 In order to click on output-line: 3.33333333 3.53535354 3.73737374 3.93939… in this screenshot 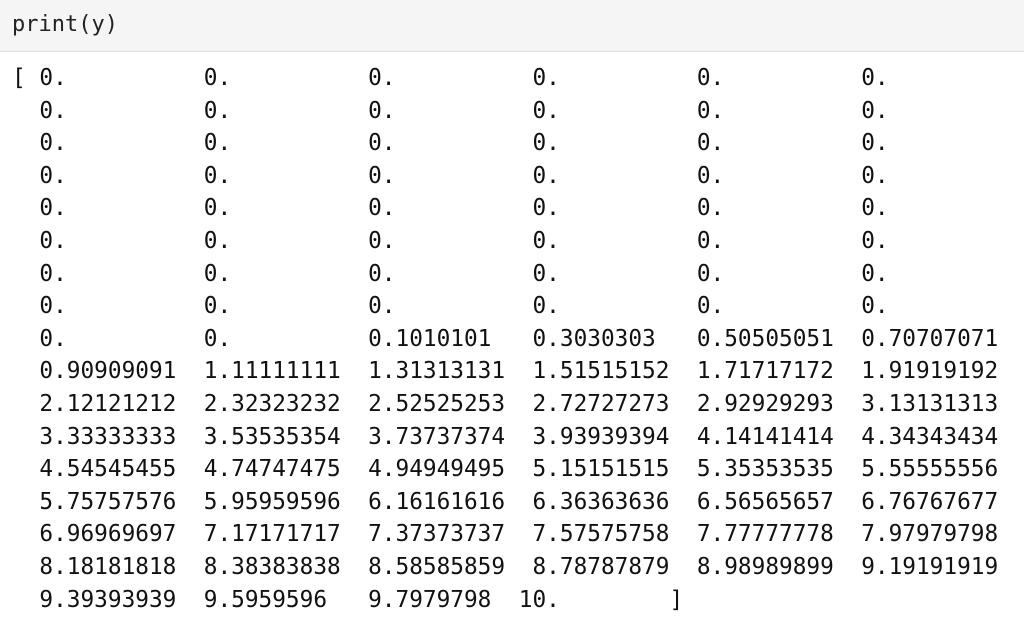, I will do `click(505, 436)`.